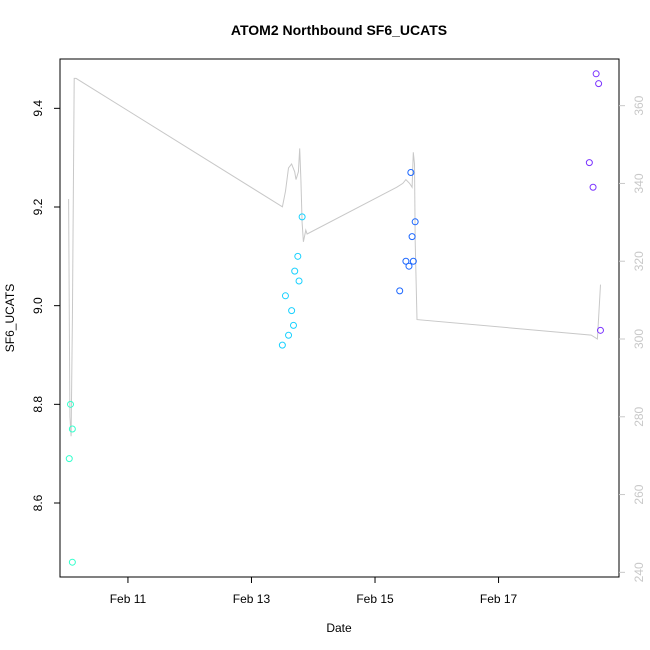 Image resolution: width=650 pixels, height=650 pixels. Describe the element at coordinates (639, 416) in the screenshot. I see `y2-tick-label: 280` at that location.